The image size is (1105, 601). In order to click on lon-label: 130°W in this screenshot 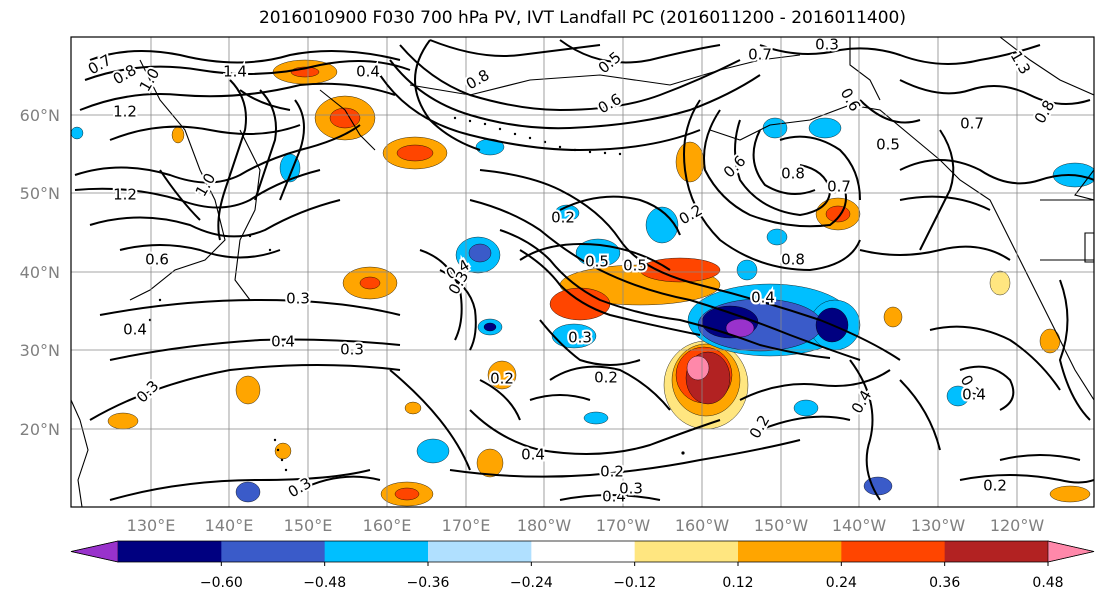, I will do `click(938, 525)`.